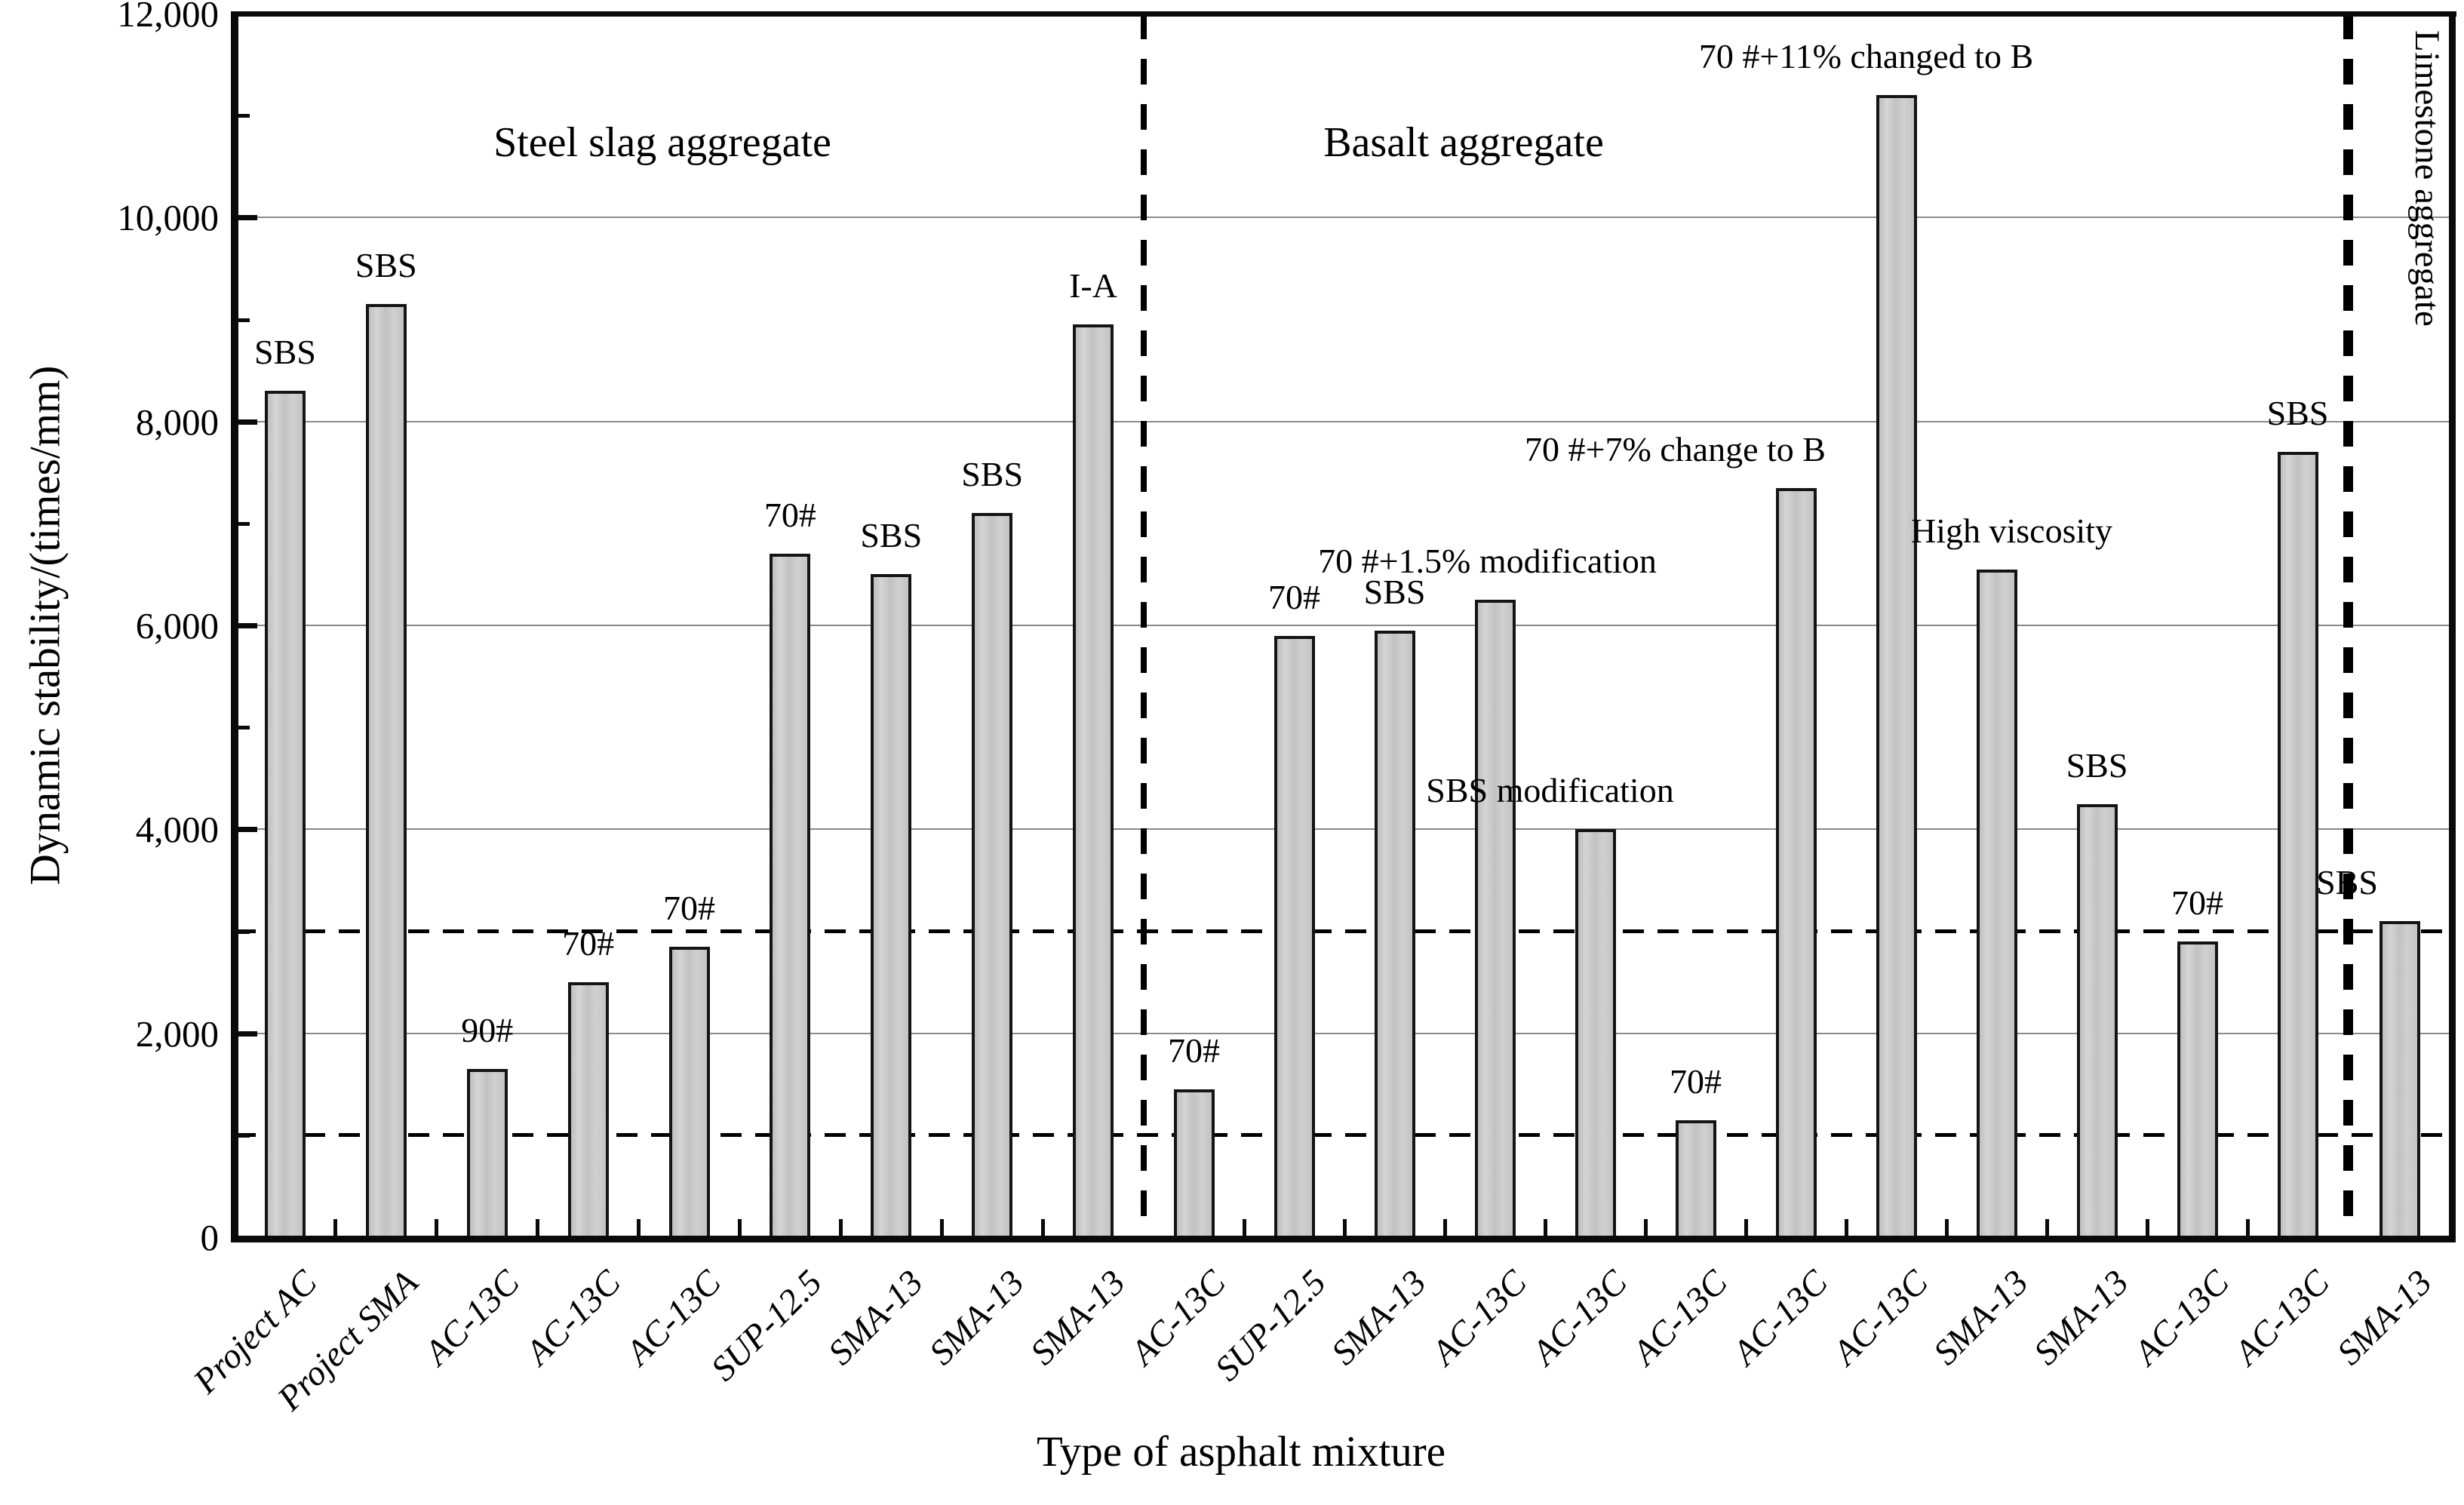 This screenshot has height=1505, width=2464. Describe the element at coordinates (767, 1325) in the screenshot. I see `x-category-label: SUP-12.5` at that location.